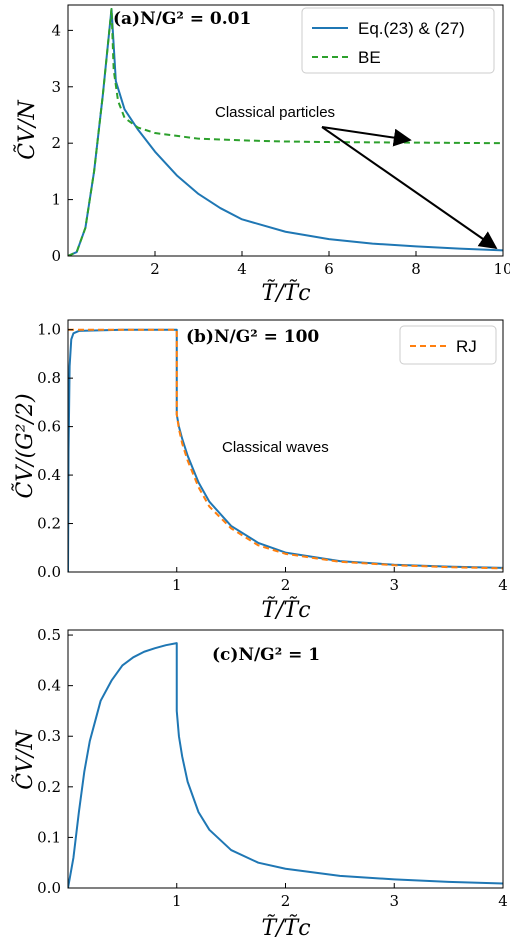 The width and height of the screenshot is (510, 944). What do you see at coordinates (503, 585) in the screenshot?
I see `panel-b-xtick-label: 4` at bounding box center [503, 585].